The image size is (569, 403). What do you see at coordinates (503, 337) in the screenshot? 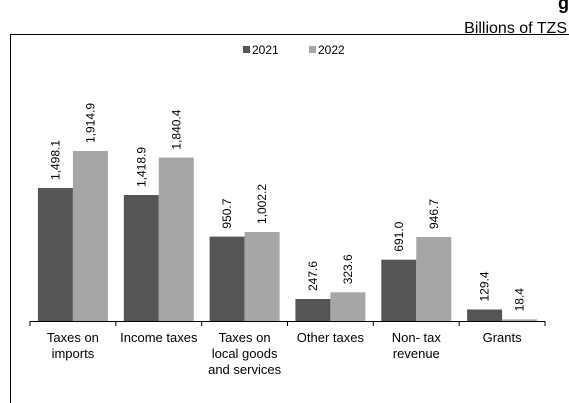
I see `category-label-5: Grants` at bounding box center [503, 337].